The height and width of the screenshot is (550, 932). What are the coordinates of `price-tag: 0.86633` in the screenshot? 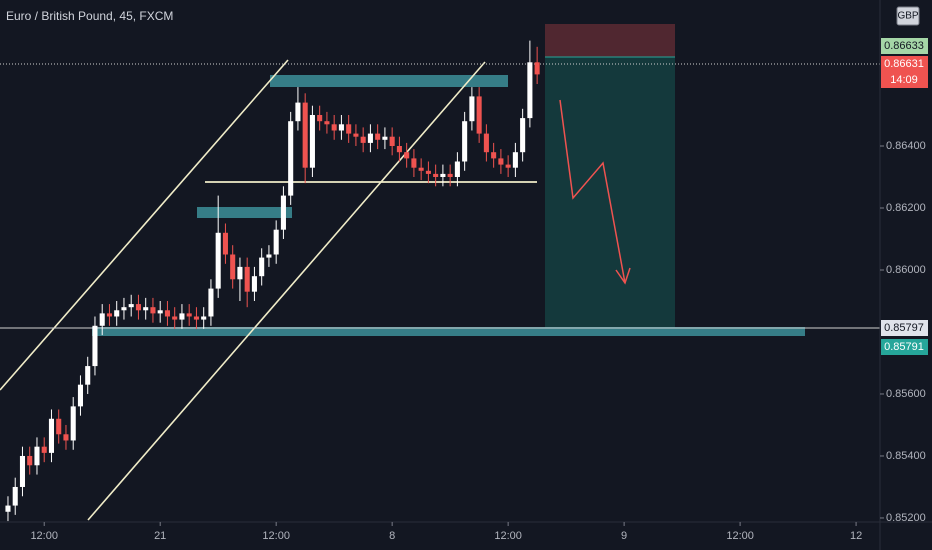 It's located at (904, 46).